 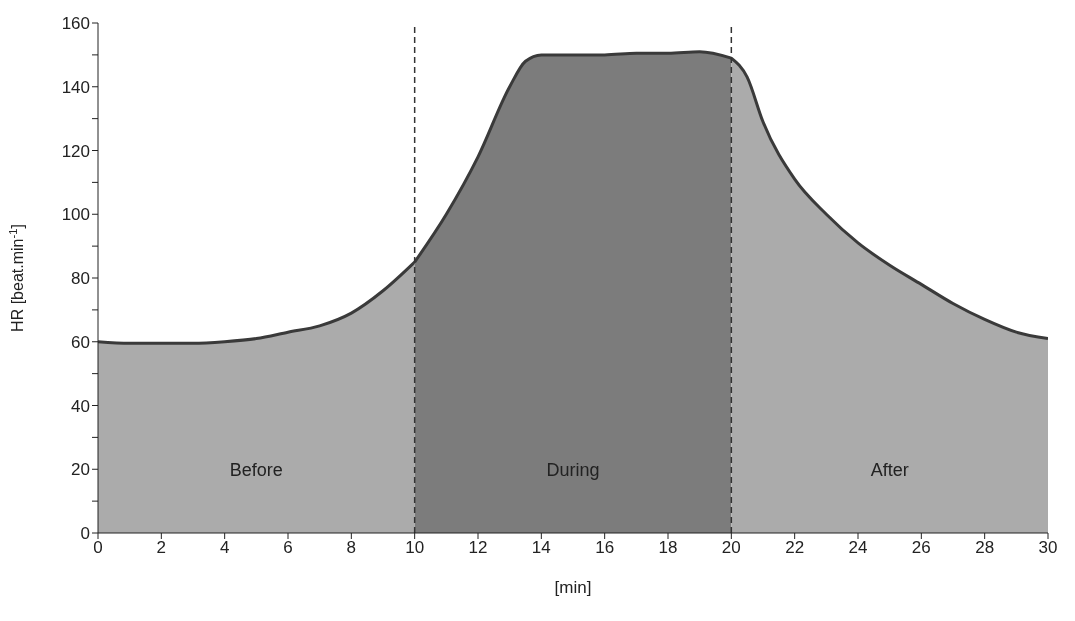 I want to click on y-tick-label: 0, so click(x=85, y=534).